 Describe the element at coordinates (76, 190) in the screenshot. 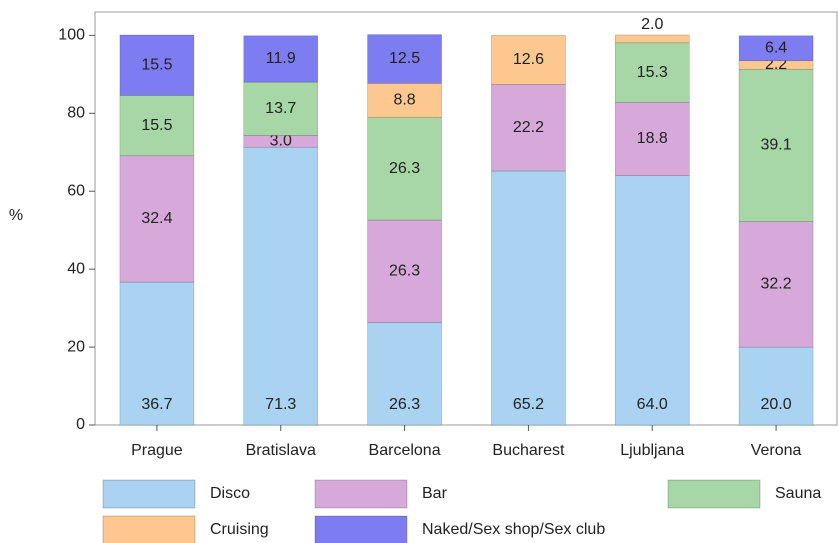

I see `y-tick-label: 60` at that location.